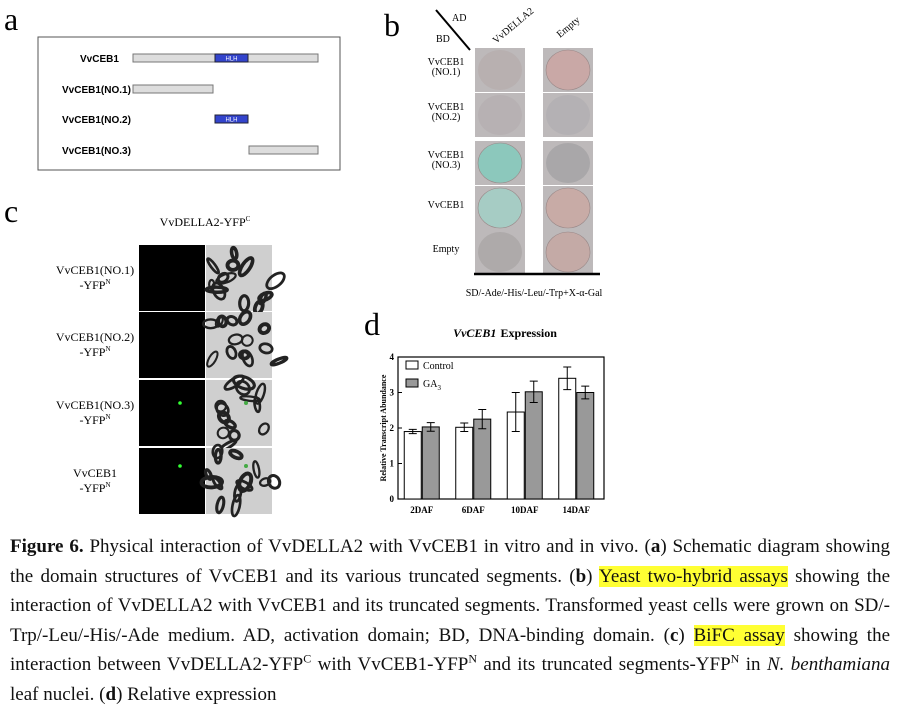 This screenshot has height=715, width=902. What do you see at coordinates (95, 337) in the screenshot?
I see `text-span: VvCEB1(NO.2)` at bounding box center [95, 337].